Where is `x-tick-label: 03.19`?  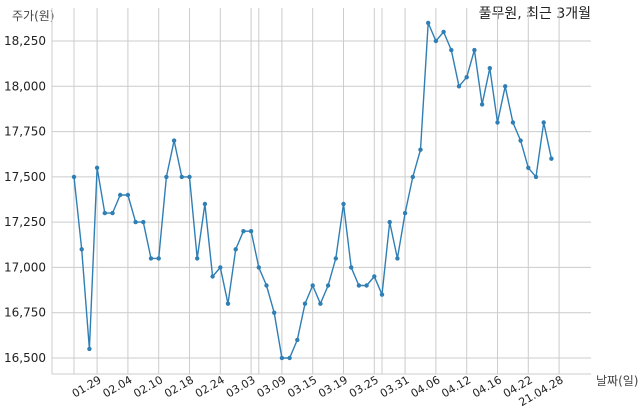 x-tick-label: 03.19 is located at coordinates (333, 386).